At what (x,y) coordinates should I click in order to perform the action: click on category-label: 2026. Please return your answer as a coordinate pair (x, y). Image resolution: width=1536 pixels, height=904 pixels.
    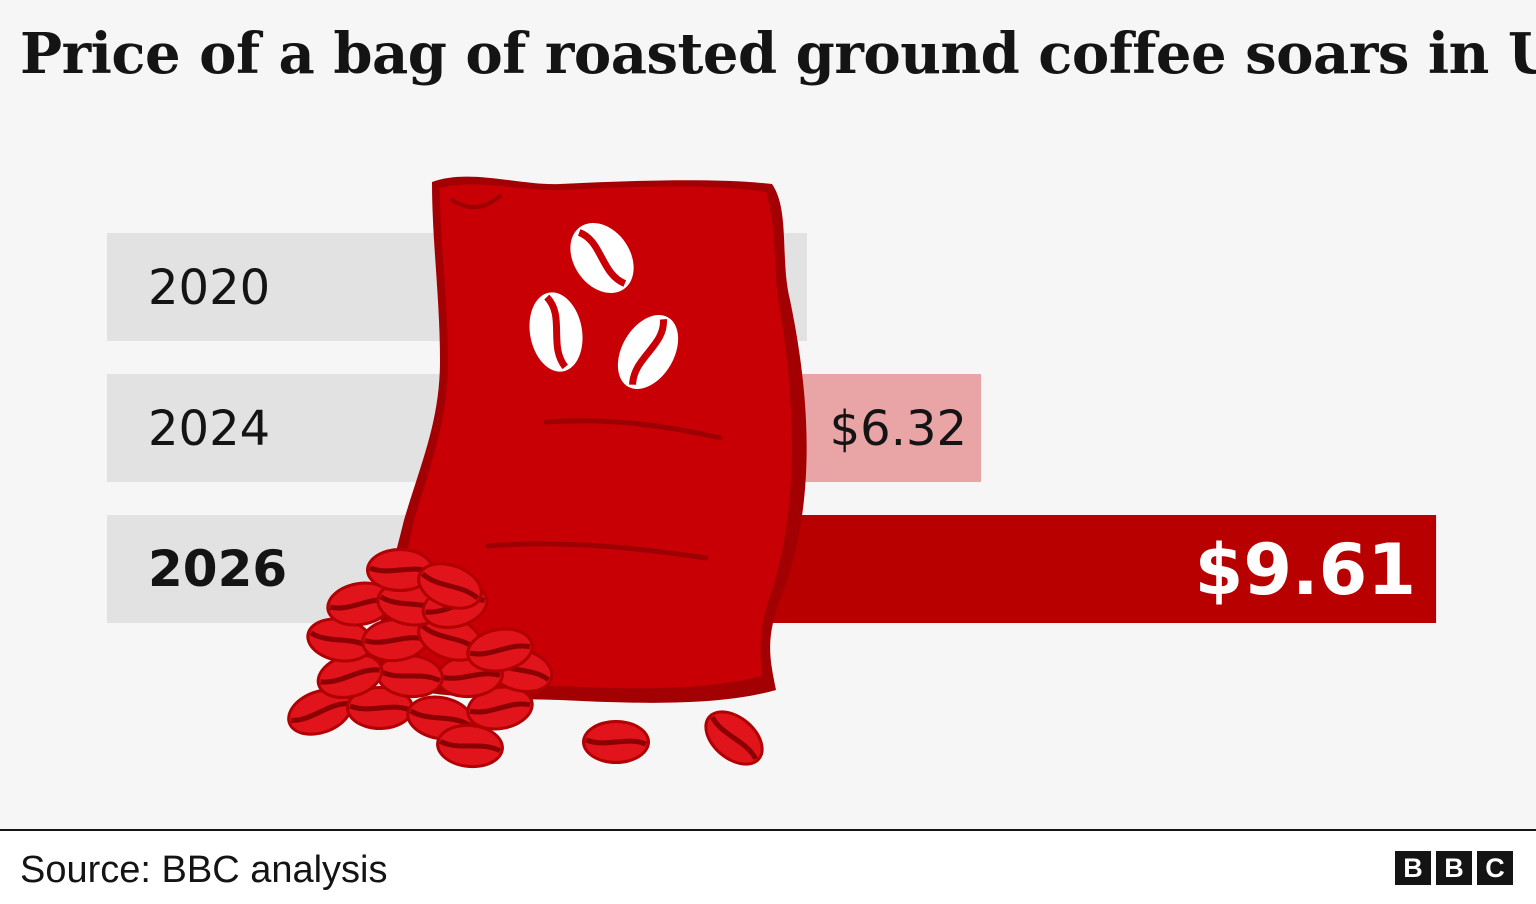
    Looking at the image, I should click on (217, 569).